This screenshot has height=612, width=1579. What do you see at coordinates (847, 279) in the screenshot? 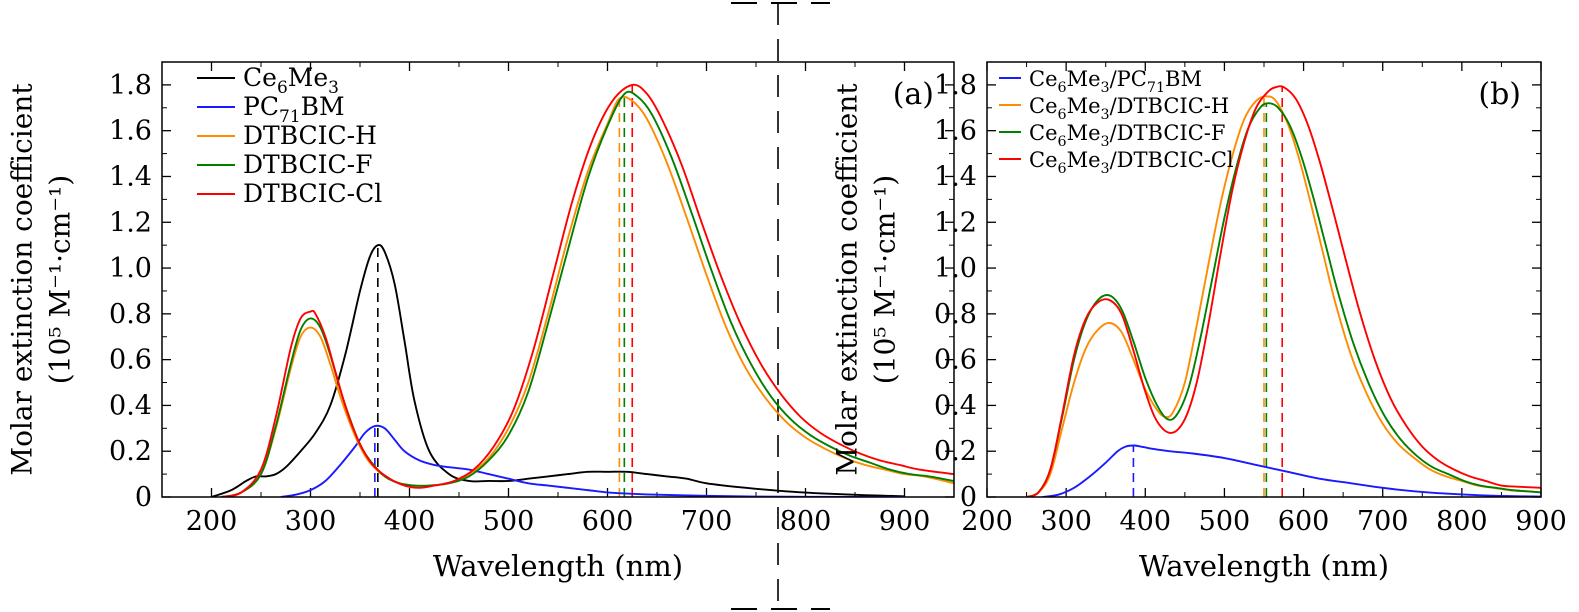
I see `panel-b-y-axis-label: Molar extinction coefficient` at bounding box center [847, 279].